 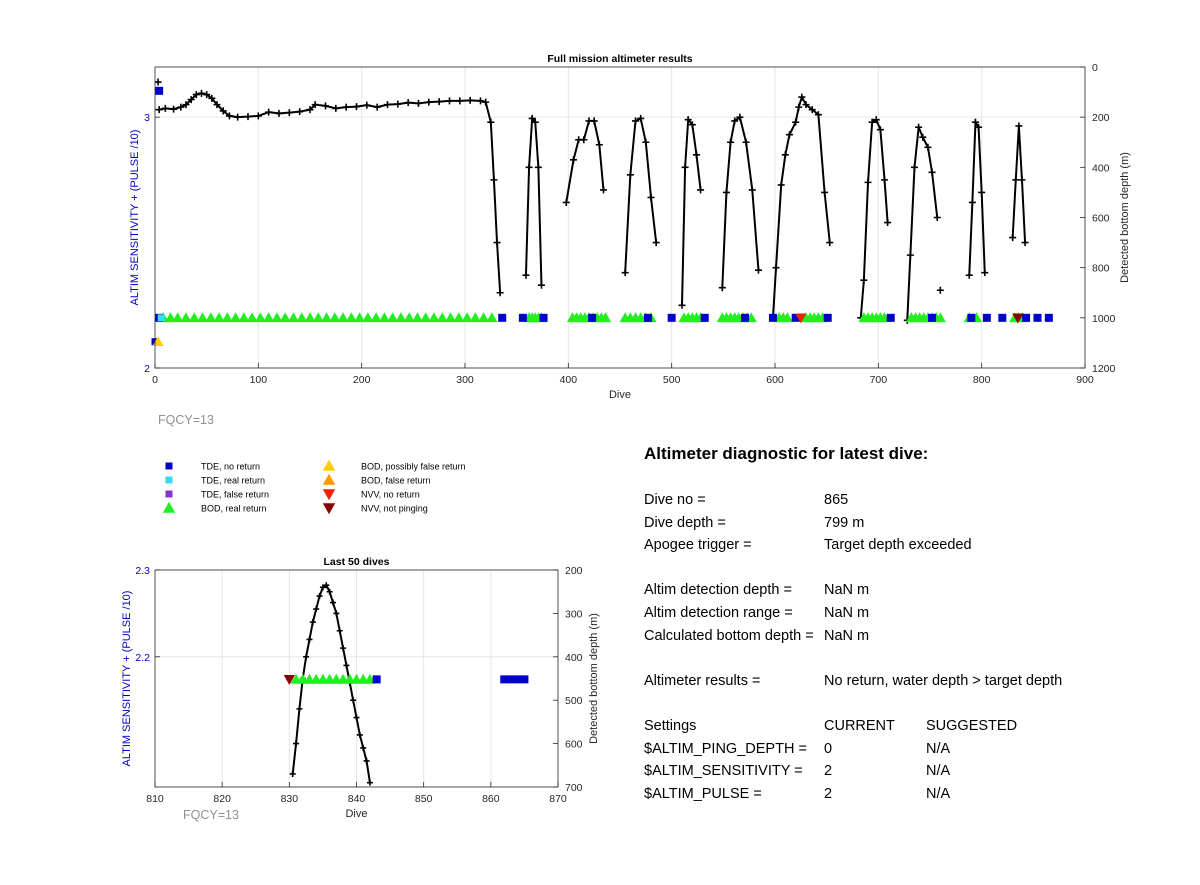 What do you see at coordinates (329, 479) in the screenshot?
I see `legend-marker-triangle-up` at bounding box center [329, 479].